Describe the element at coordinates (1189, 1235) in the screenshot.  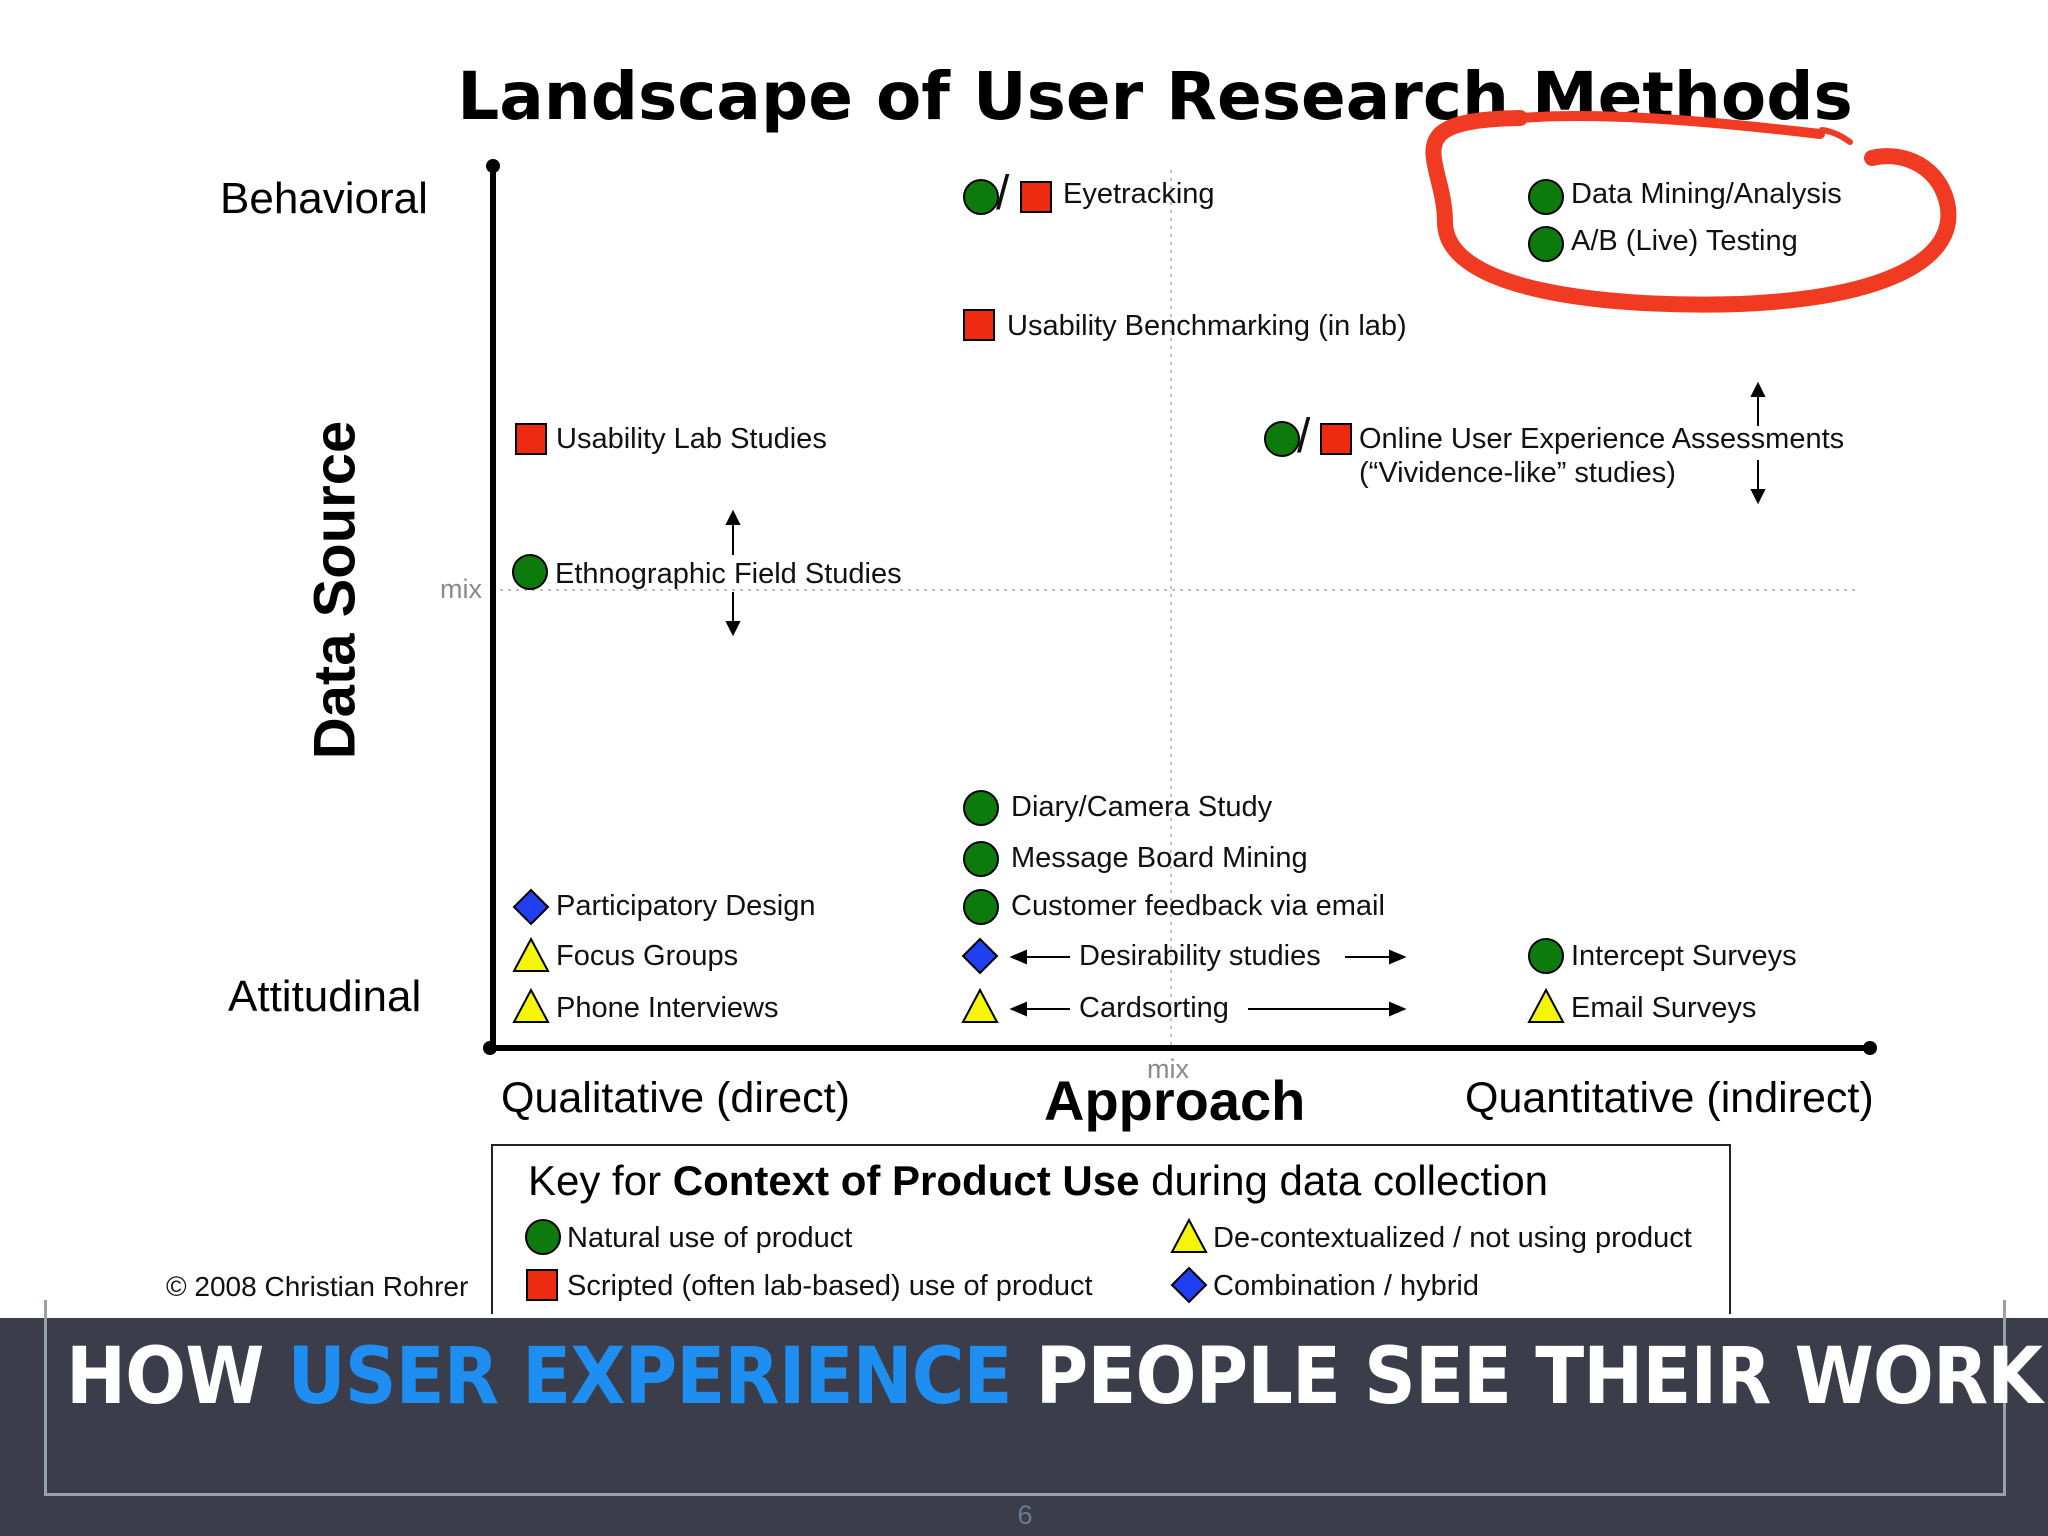
I see `legend-decontextualized-icon` at that location.